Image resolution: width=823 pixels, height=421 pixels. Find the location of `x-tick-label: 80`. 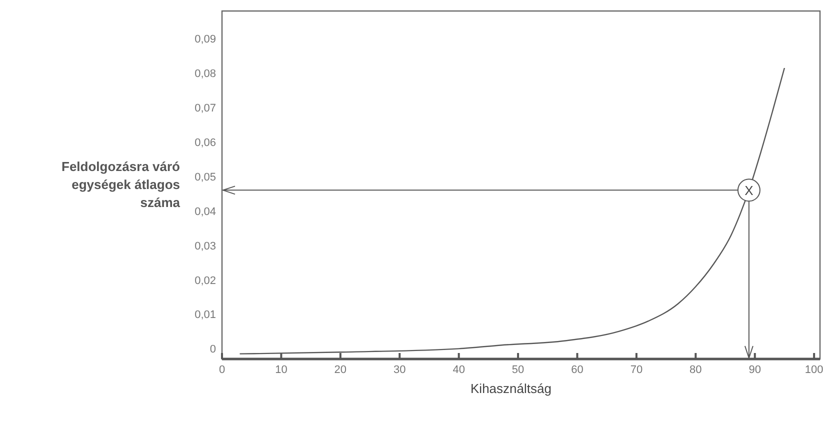

x-tick-label: 80 is located at coordinates (696, 370).